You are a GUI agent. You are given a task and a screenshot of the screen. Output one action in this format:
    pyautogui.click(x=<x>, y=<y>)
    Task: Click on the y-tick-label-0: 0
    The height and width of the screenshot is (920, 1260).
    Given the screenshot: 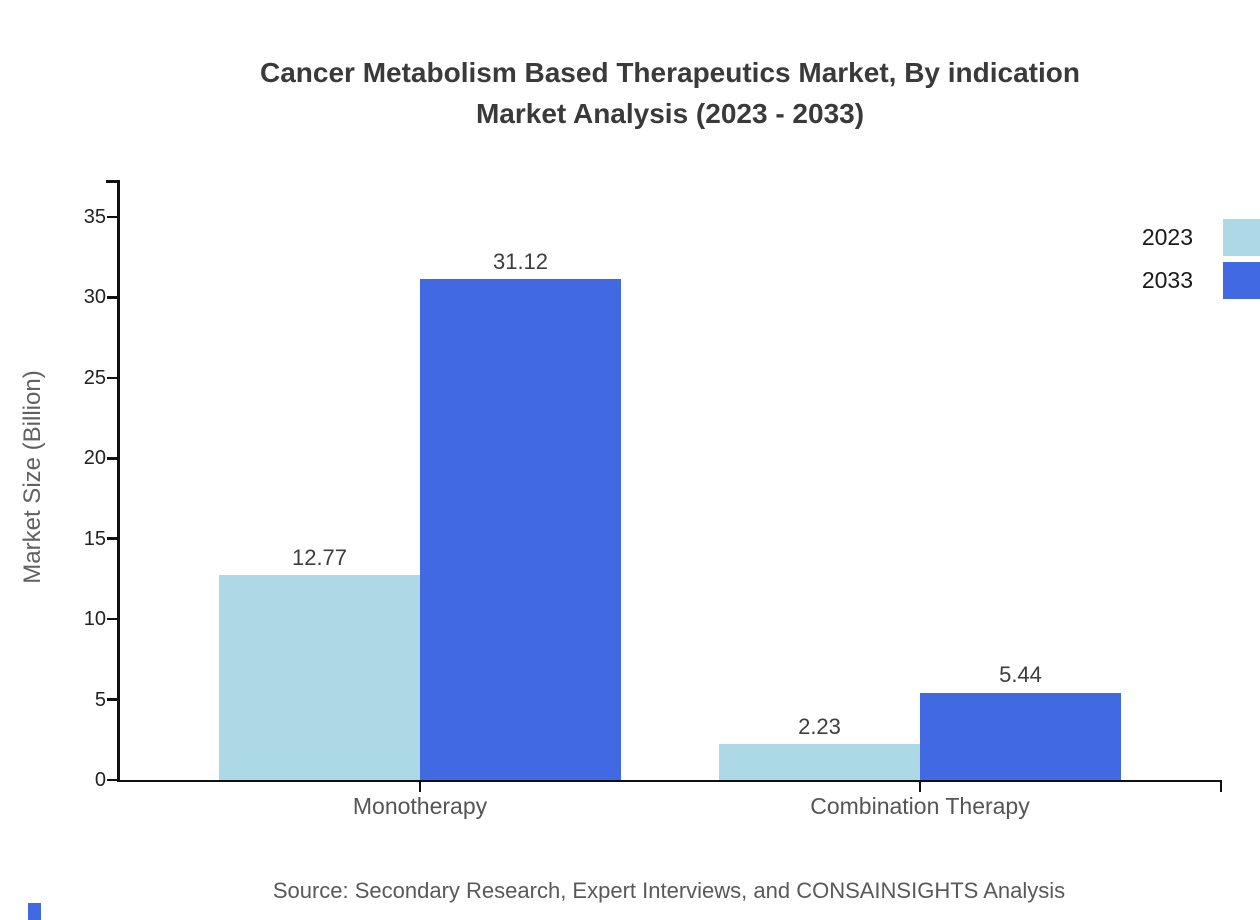 What is the action you would take?
    pyautogui.click(x=100, y=780)
    